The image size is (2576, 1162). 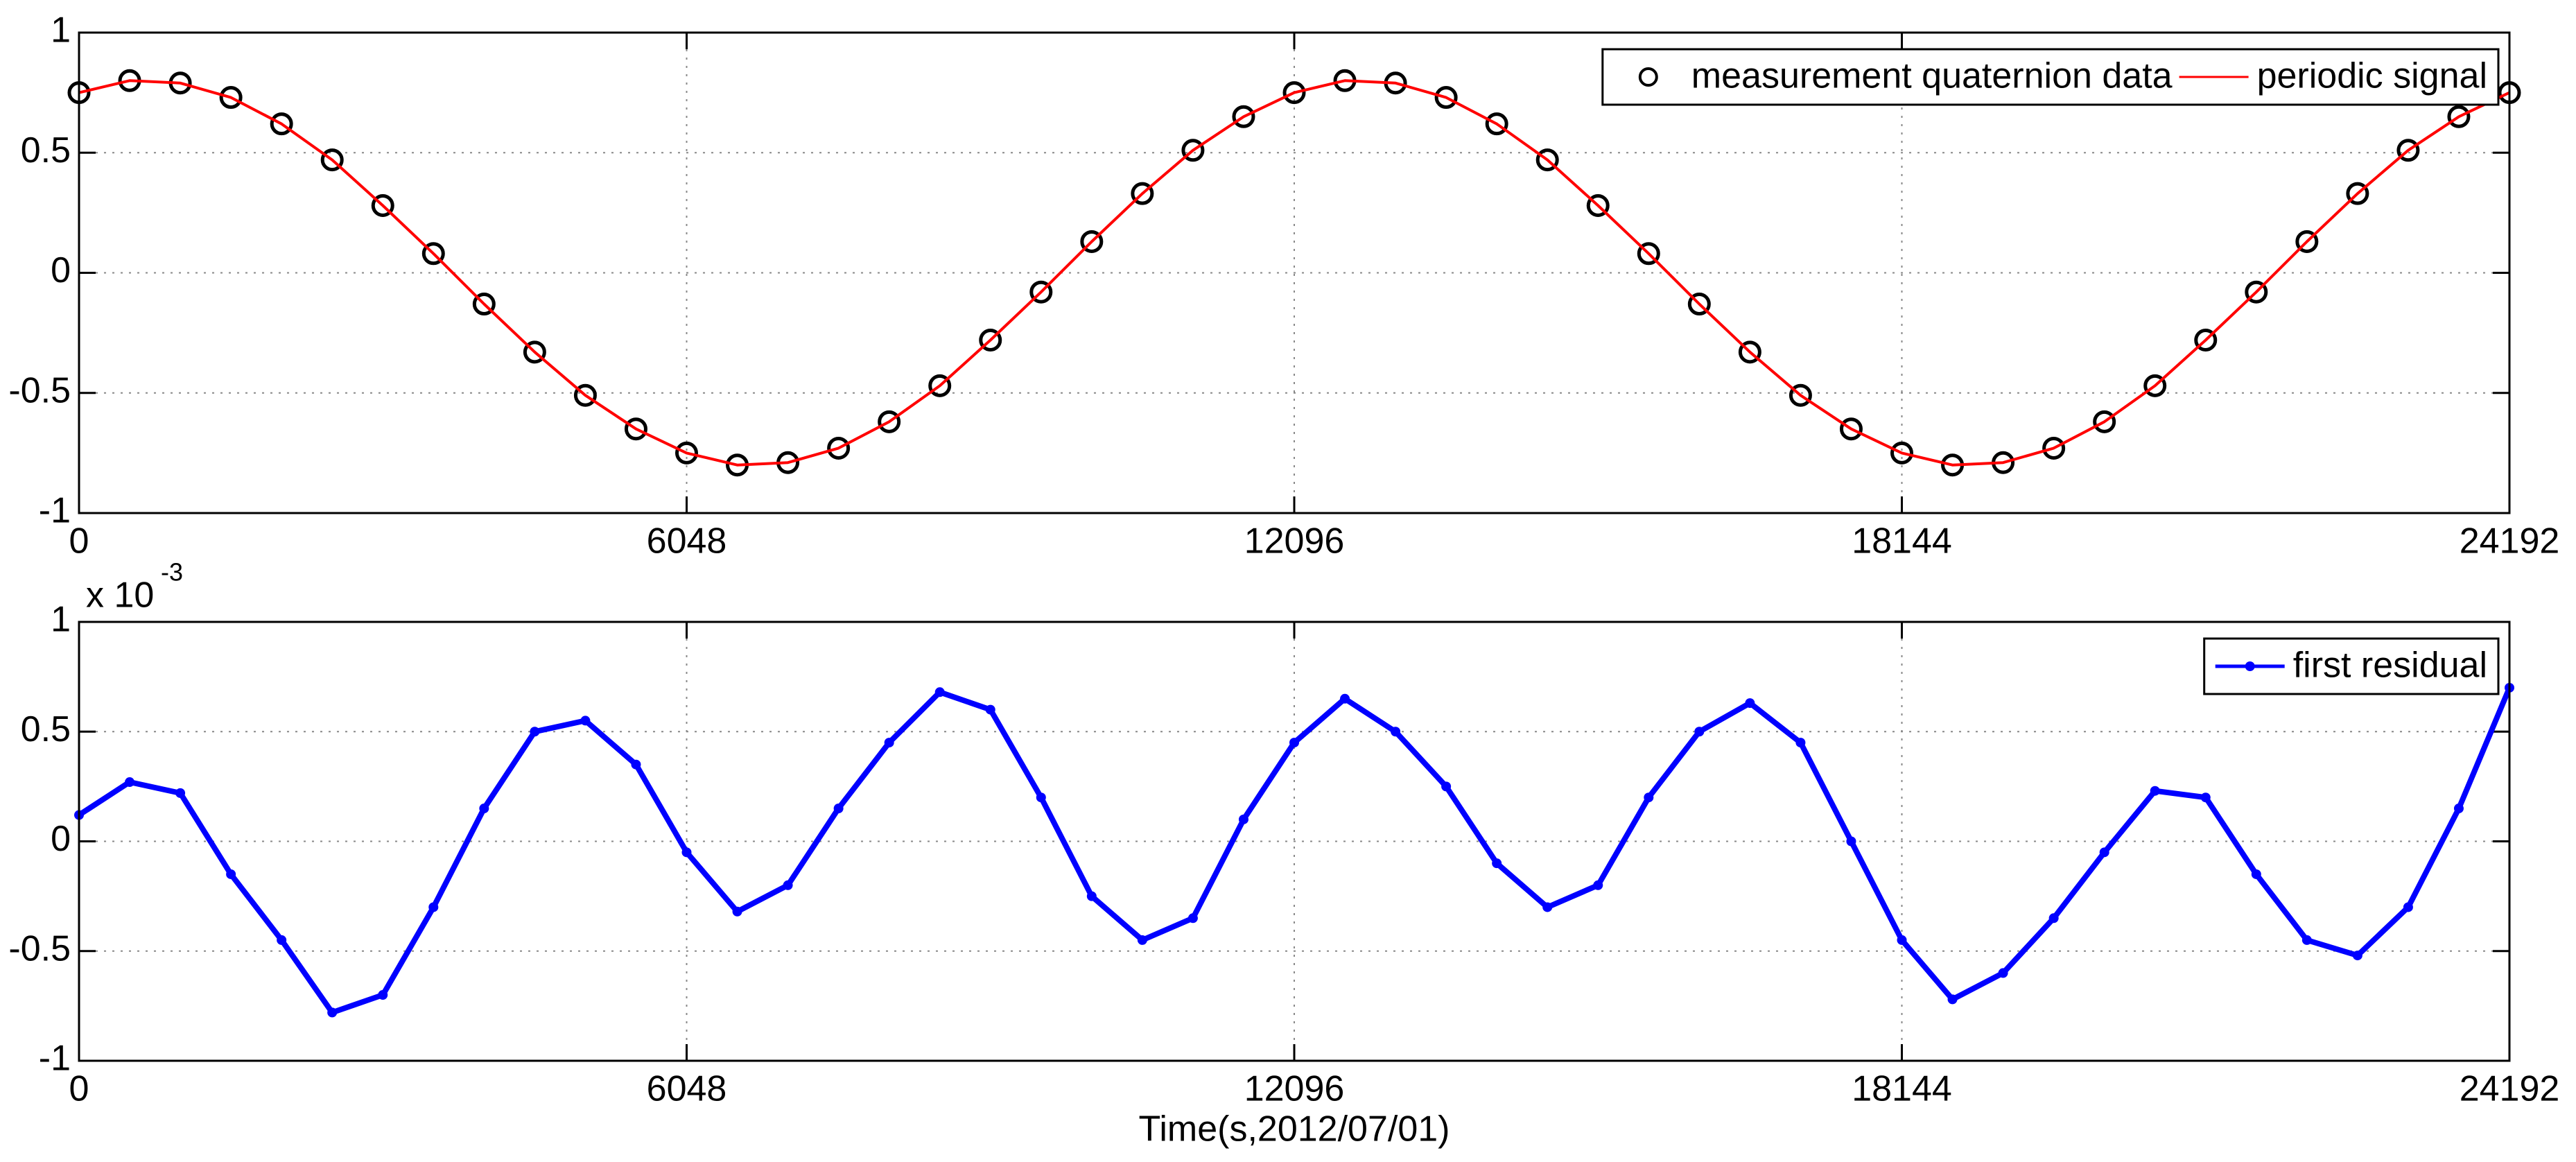 I want to click on y-multiplier-base: x 10, so click(x=120, y=595).